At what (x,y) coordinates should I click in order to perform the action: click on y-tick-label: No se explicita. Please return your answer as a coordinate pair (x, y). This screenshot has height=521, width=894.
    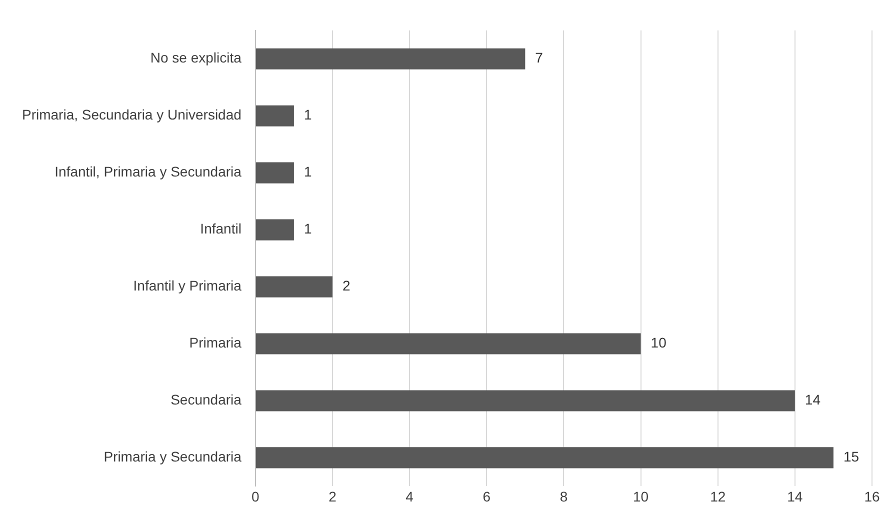
    Looking at the image, I should click on (196, 58).